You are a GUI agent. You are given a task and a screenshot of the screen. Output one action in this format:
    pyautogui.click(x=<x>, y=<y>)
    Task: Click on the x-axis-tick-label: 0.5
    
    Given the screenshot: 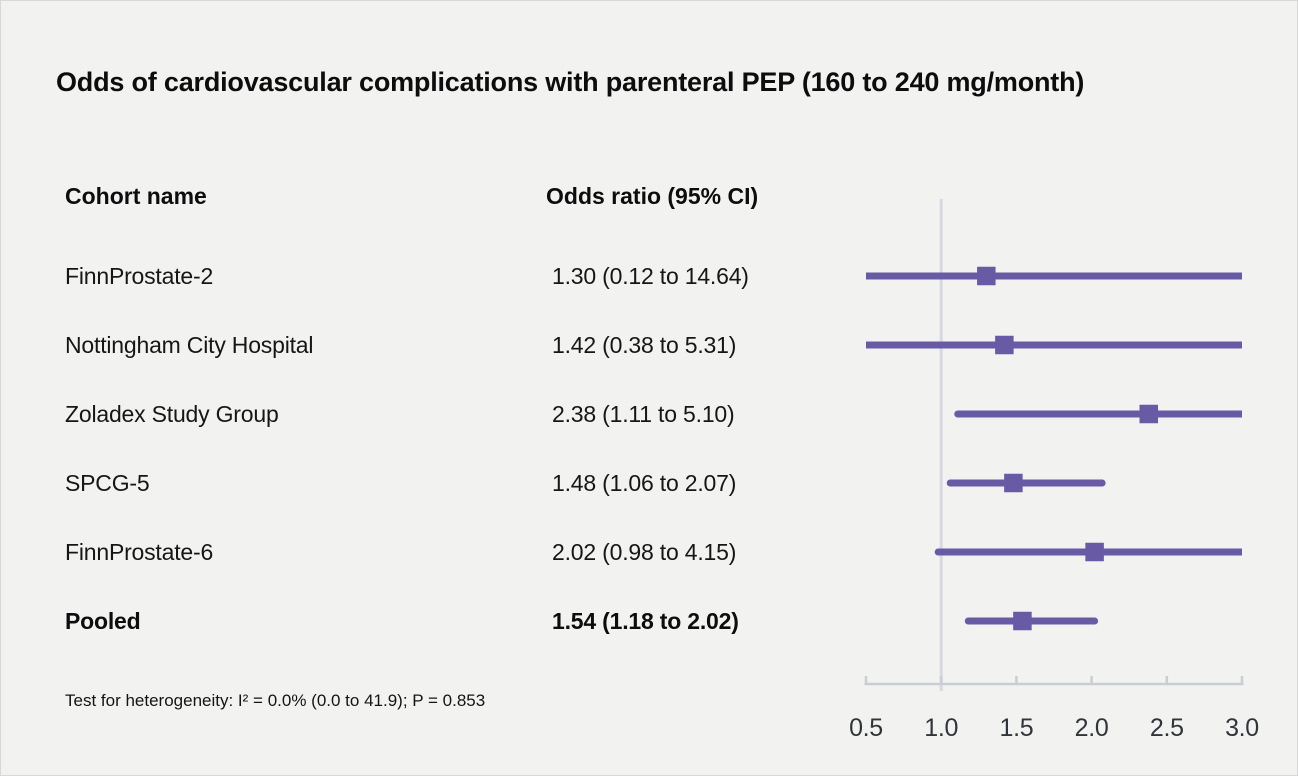 What is the action you would take?
    pyautogui.click(x=866, y=728)
    